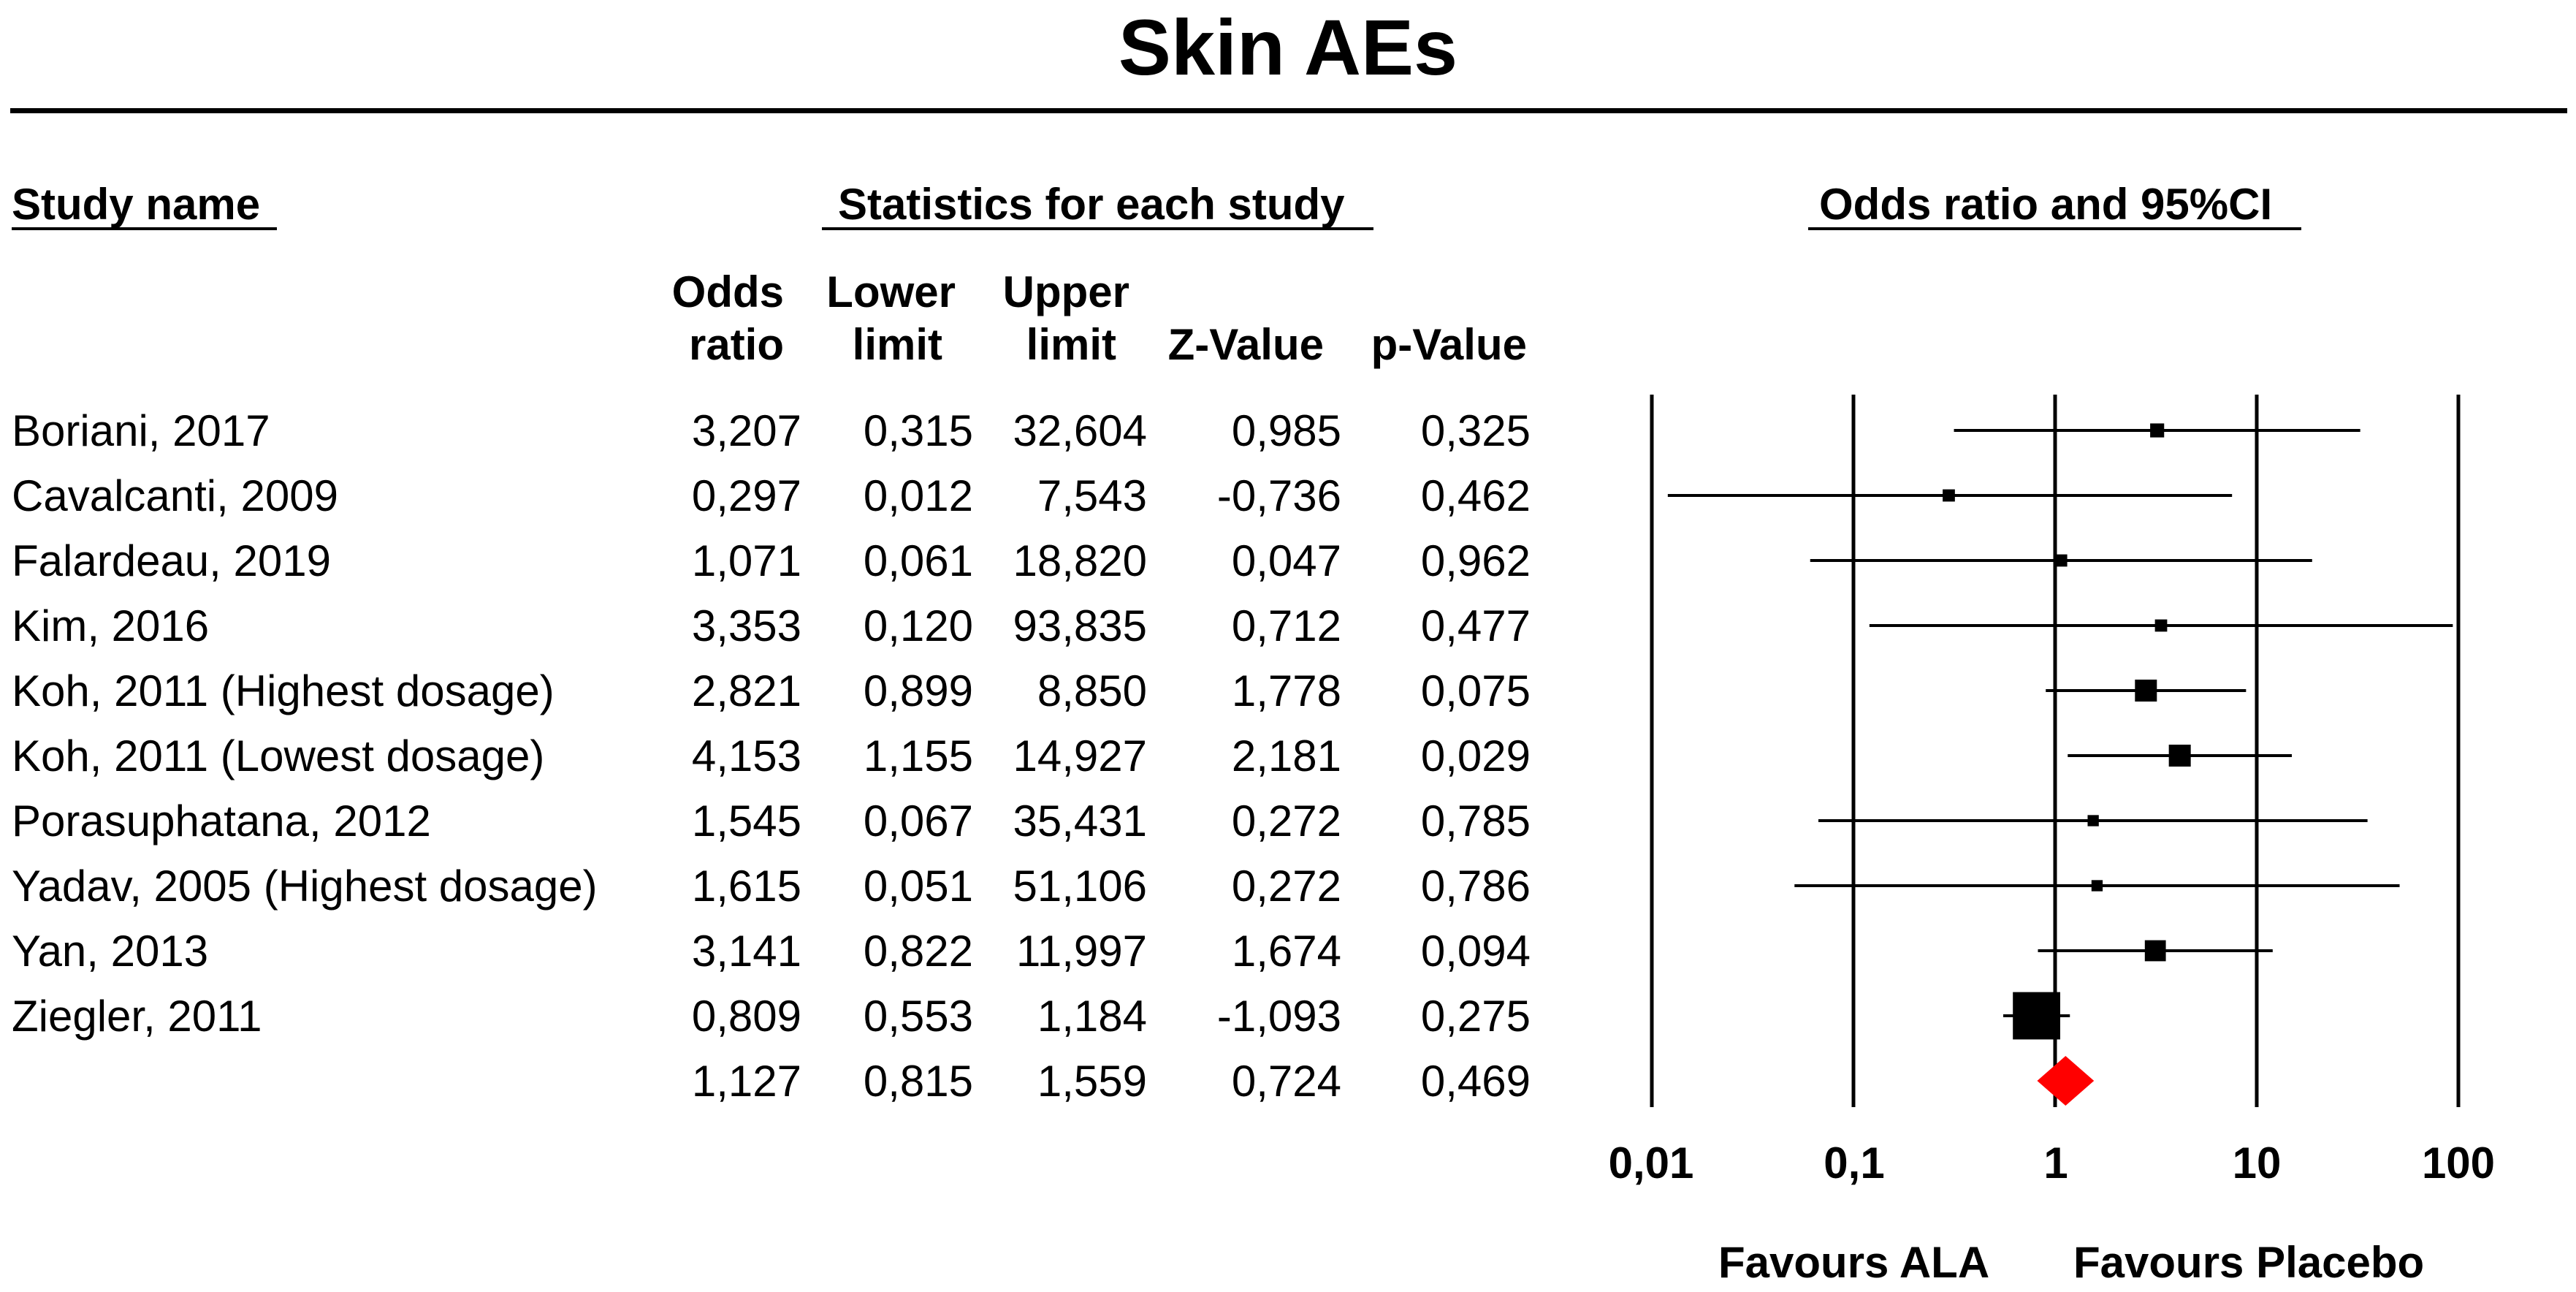  What do you see at coordinates (1286, 430) in the screenshot?
I see `z-value: 0,985` at bounding box center [1286, 430].